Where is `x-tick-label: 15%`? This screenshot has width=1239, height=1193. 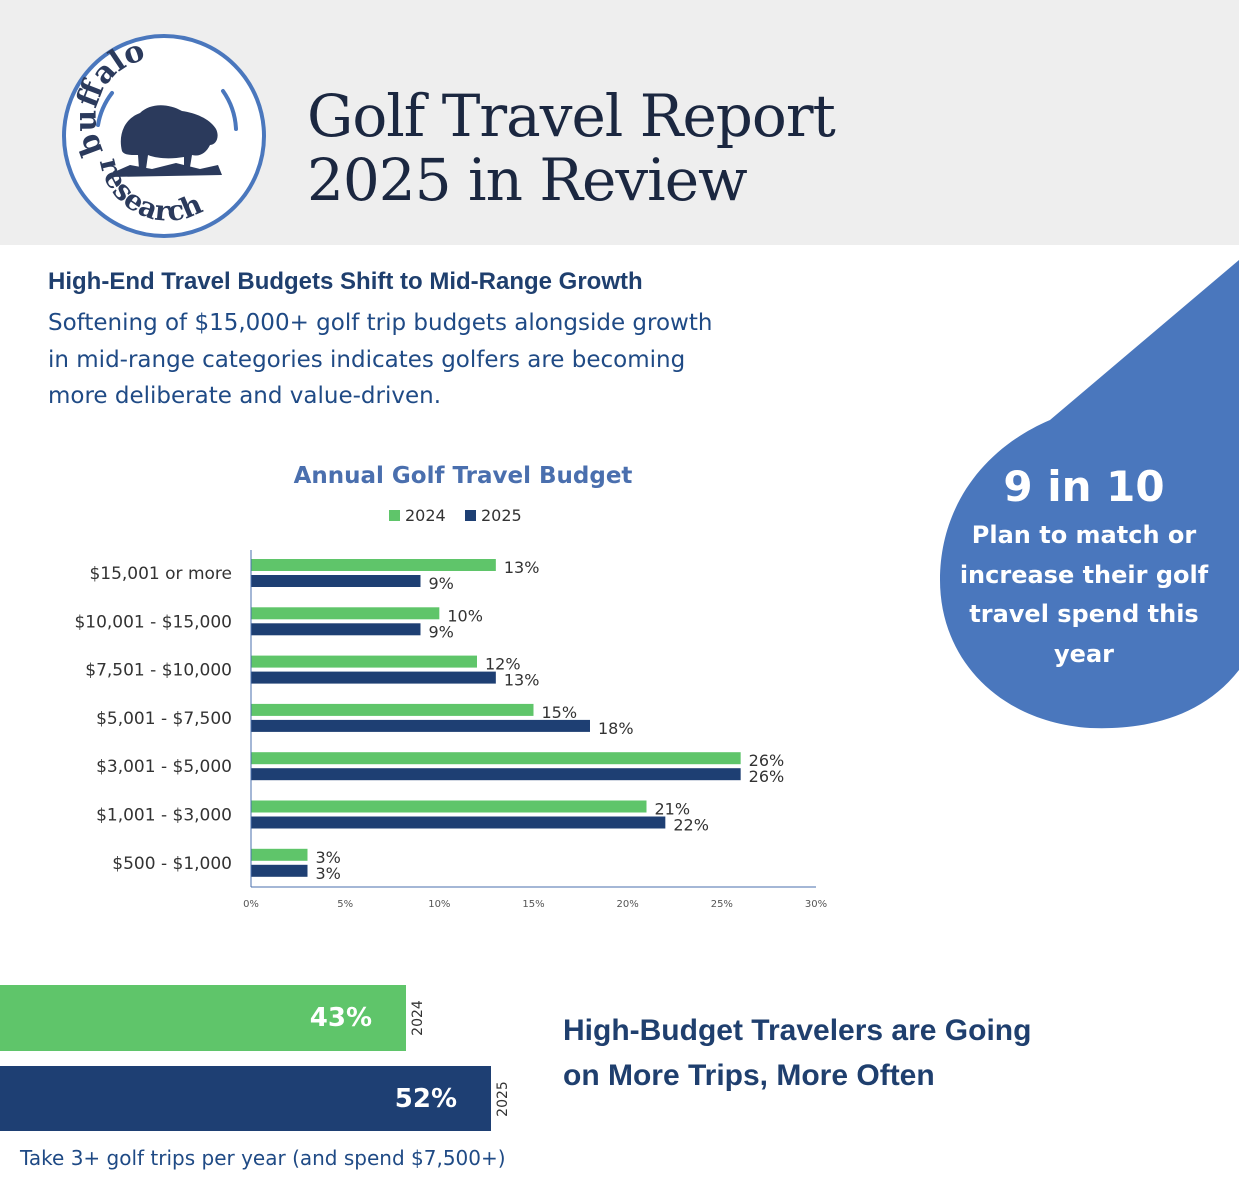 x-tick-label: 15% is located at coordinates (533, 904).